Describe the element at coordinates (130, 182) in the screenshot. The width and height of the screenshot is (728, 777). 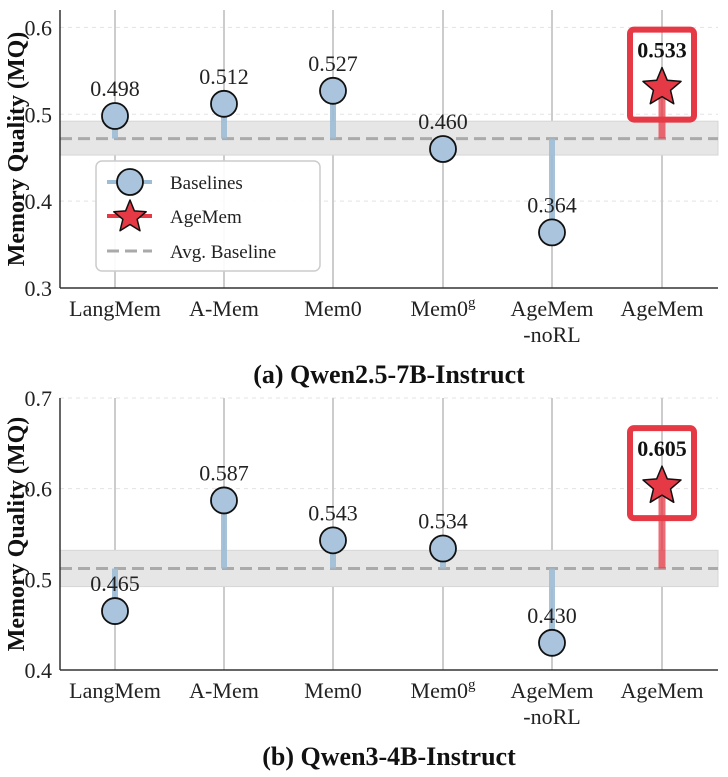
I see `legend-baseline-marker` at that location.